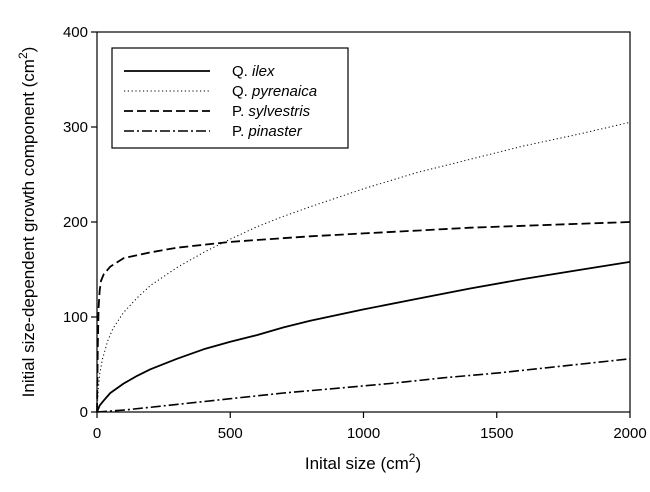 This screenshot has height=492, width=650. I want to click on legend-label-qpyrenaica: Q. pyrenaica, so click(274, 91).